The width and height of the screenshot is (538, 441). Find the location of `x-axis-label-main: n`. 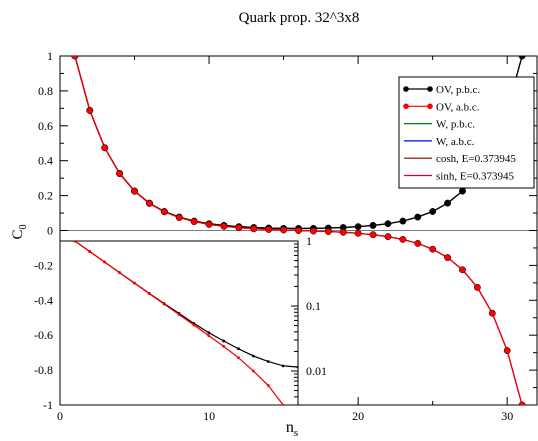

x-axis-label-main: n is located at coordinates (290, 427).